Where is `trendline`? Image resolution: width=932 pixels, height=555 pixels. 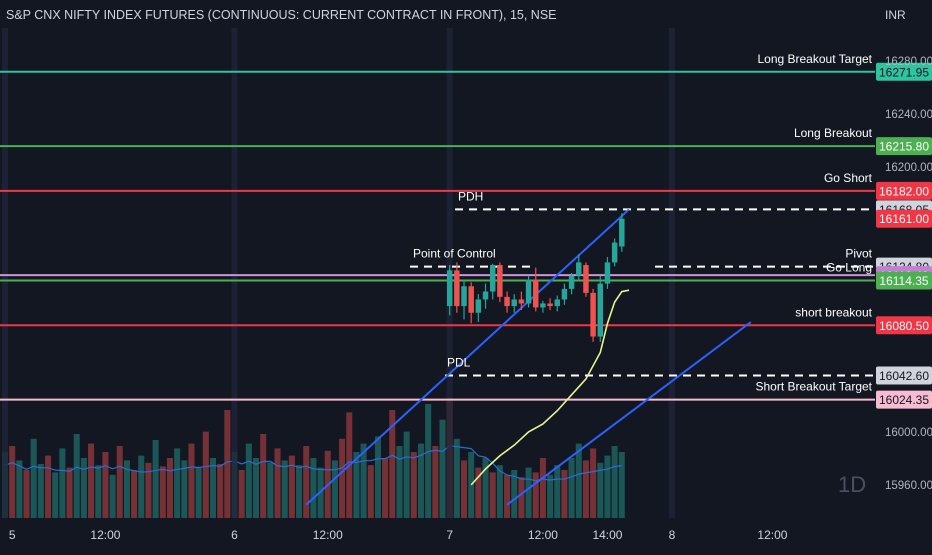 trendline is located at coordinates (629, 413).